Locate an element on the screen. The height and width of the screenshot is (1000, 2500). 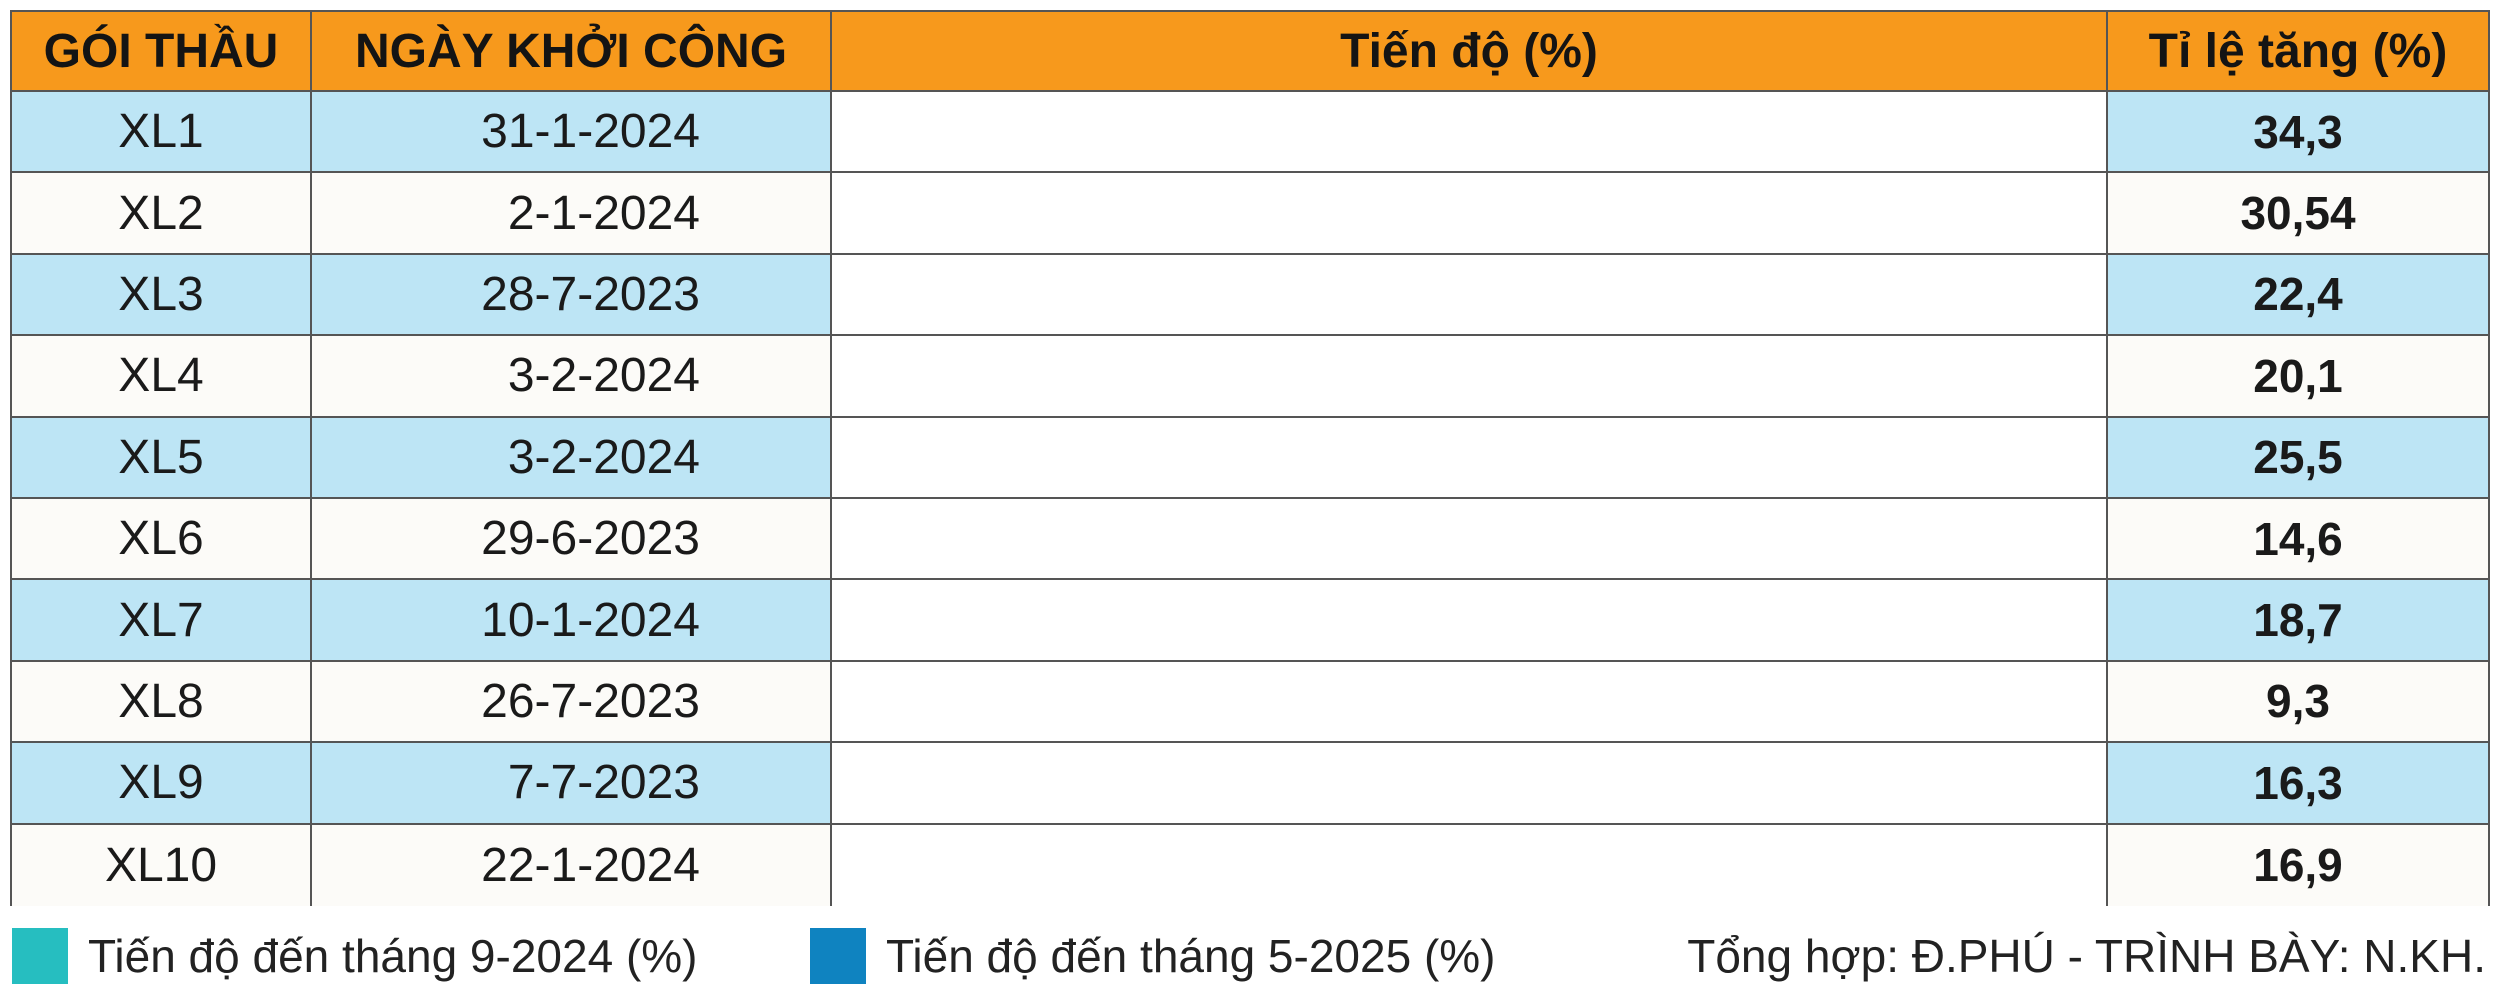
source-credit: Tổng hợp: Đ.PHÚ - TRÌNH BÀY: N.KH. is located at coordinates (2086, 956).